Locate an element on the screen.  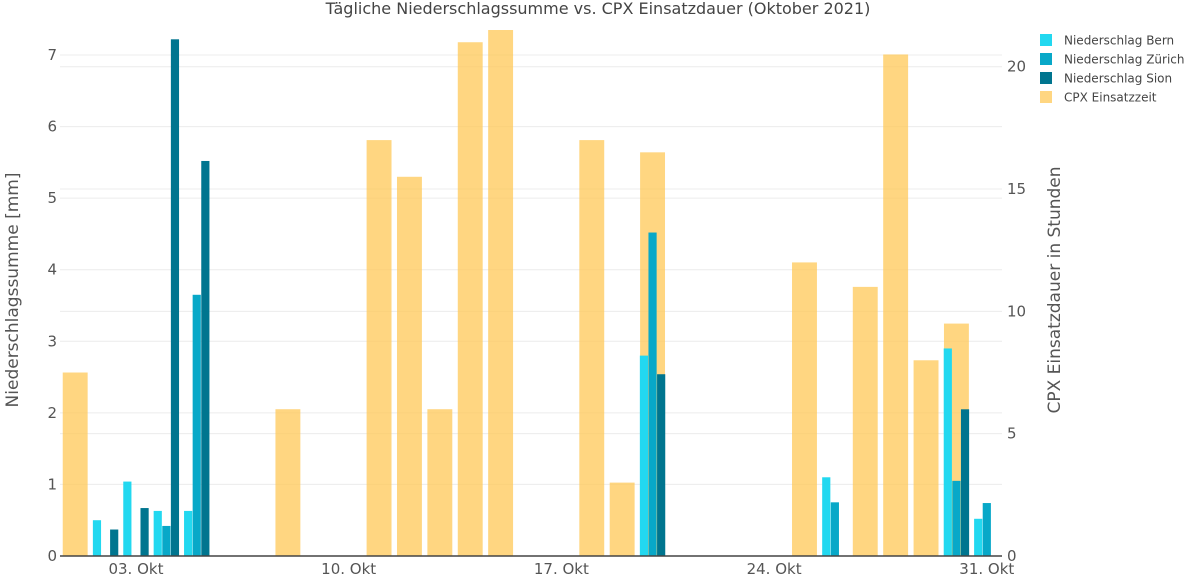
y2-tick-label: 10 is located at coordinates (1016, 311).